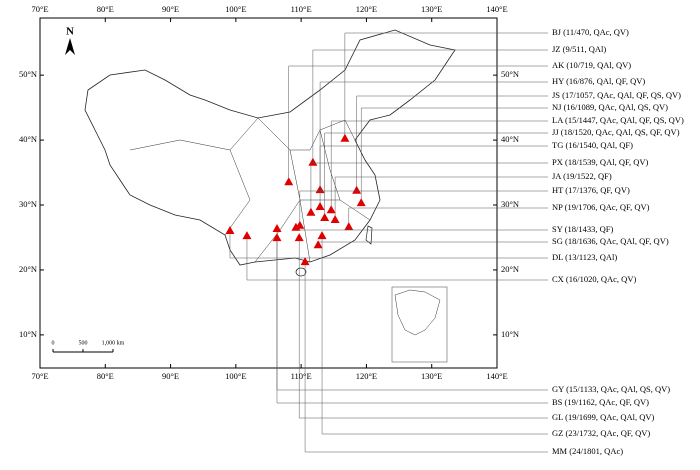 The image size is (700, 470). What do you see at coordinates (594, 279) in the screenshot?
I see `site-label: CX (16/1020, QAc, QV)` at bounding box center [594, 279].